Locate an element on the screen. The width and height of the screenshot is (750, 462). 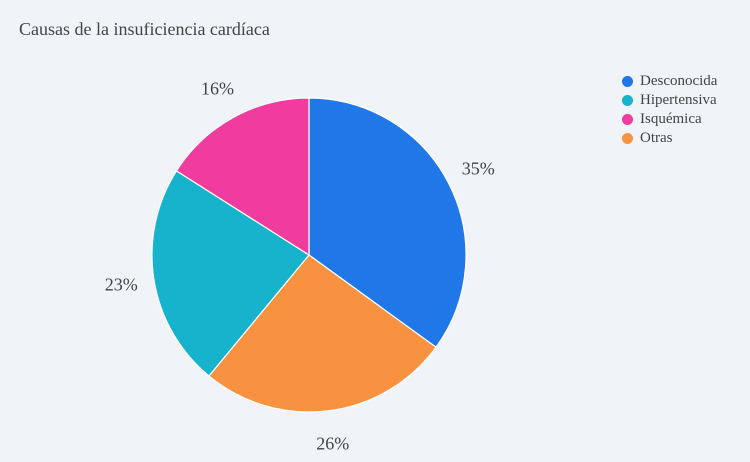
legend-label: Otras is located at coordinates (656, 138).